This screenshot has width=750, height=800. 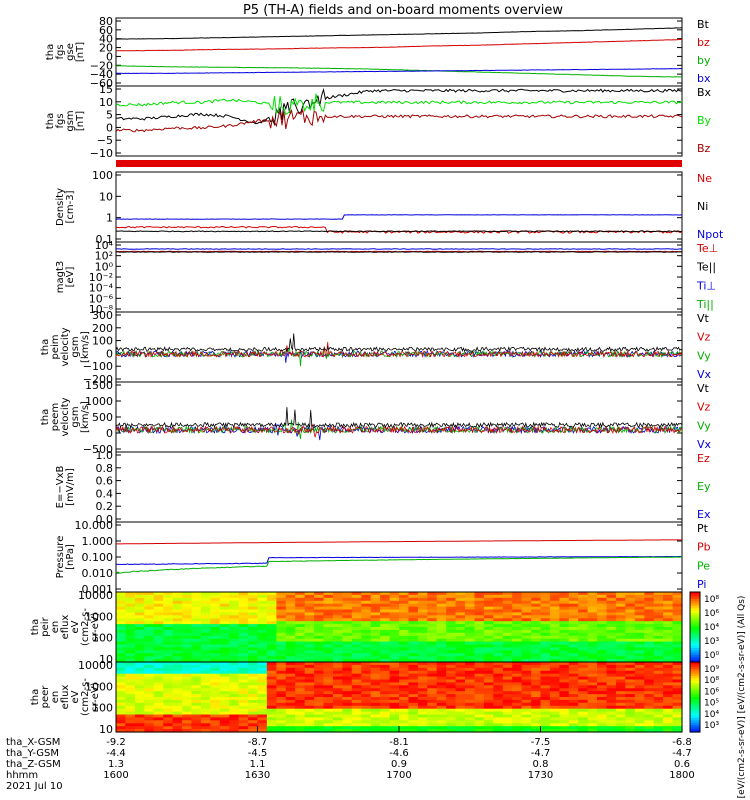 What do you see at coordinates (106, 196) in the screenshot?
I see `y-tick-label: 10` at bounding box center [106, 196].